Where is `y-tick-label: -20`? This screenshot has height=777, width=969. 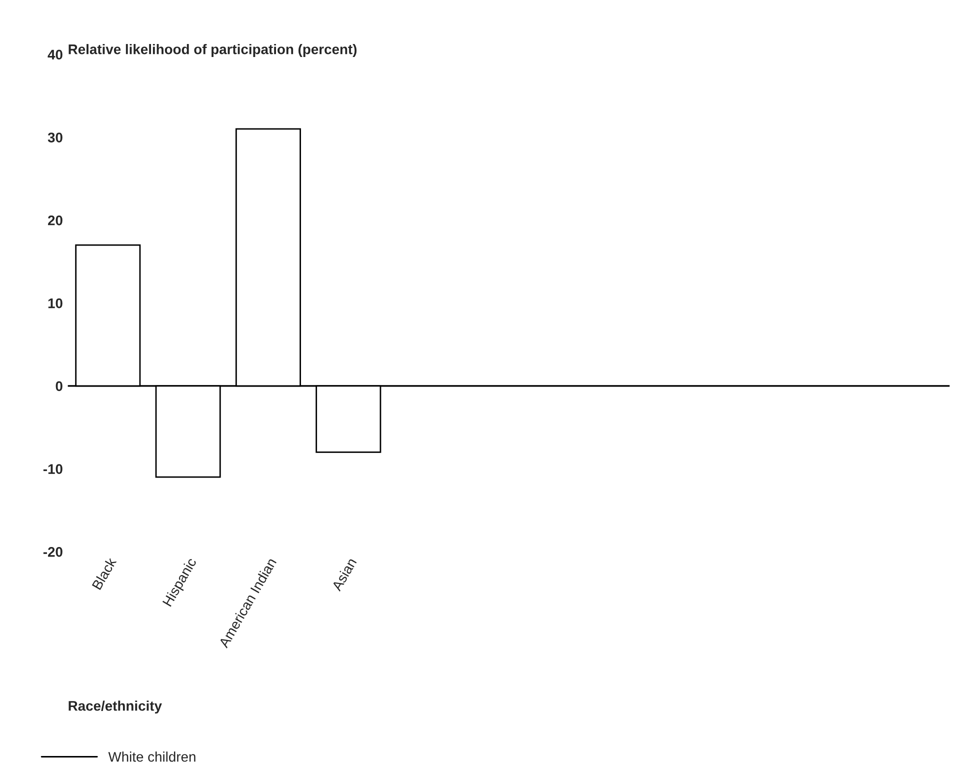
y-tick-label: -20 is located at coordinates (52, 552).